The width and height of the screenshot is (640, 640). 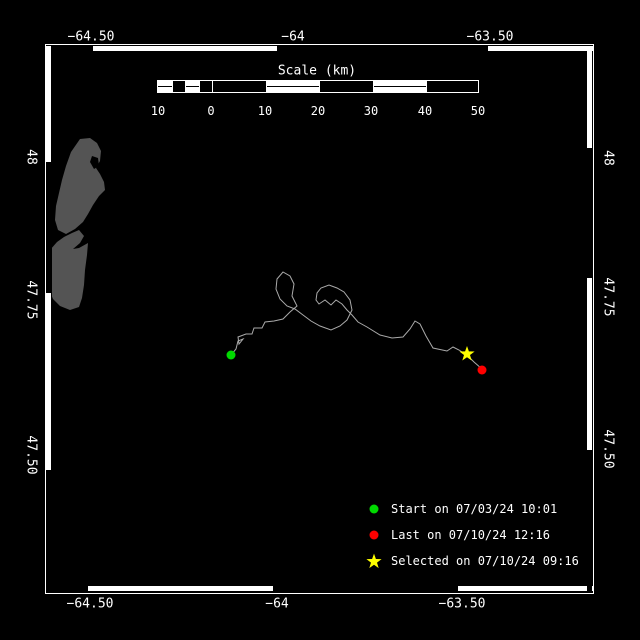 What do you see at coordinates (485, 561) in the screenshot?
I see `legend-label: Selected on 07/10/24 09:16` at bounding box center [485, 561].